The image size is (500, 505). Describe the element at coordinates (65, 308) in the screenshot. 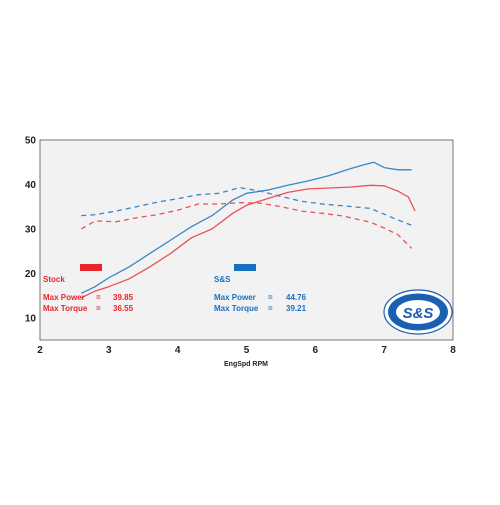

I see `stock-max-torque-label: Max Torque` at that location.